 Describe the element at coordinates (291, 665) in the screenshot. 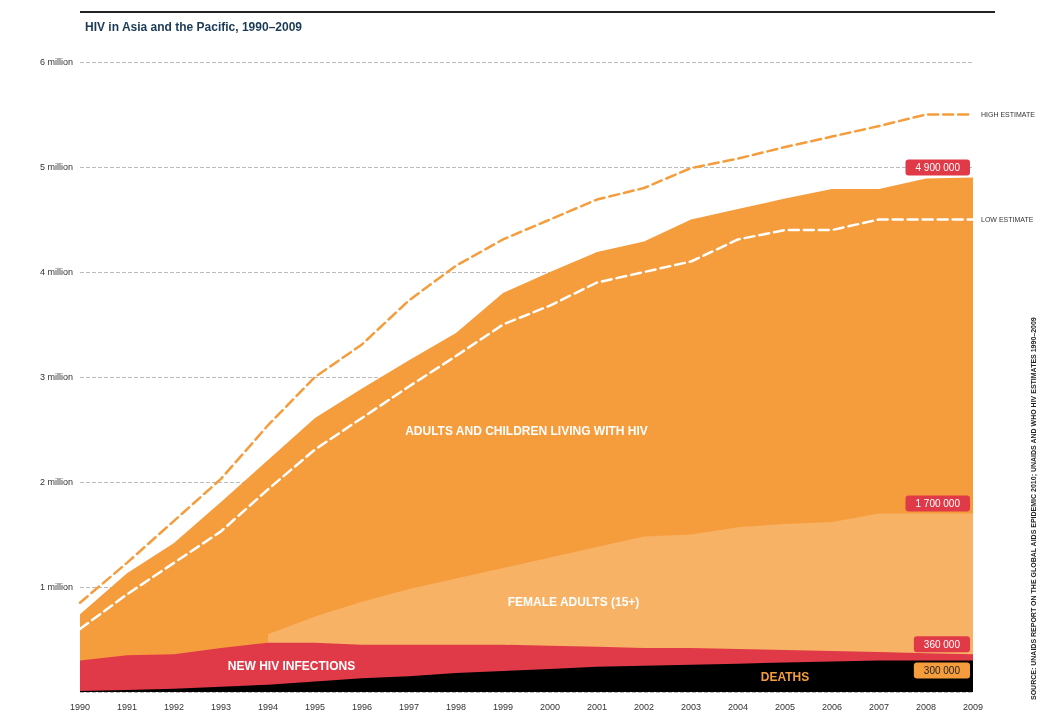

I see `series-label: NEW HIV INFECTIONS` at that location.